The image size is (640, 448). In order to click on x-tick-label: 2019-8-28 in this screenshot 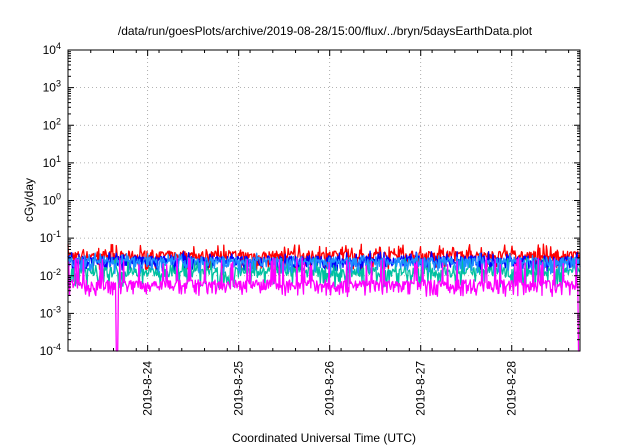, I will do `click(512, 388)`.